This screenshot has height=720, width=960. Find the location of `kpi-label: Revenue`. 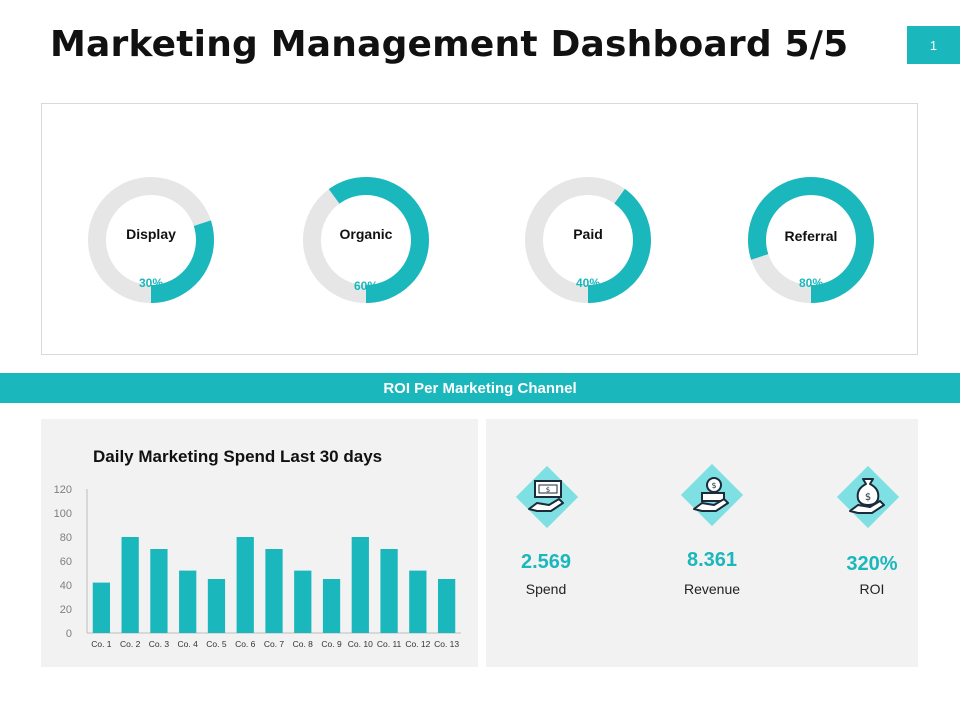

kpi-label: Revenue is located at coordinates (712, 589).